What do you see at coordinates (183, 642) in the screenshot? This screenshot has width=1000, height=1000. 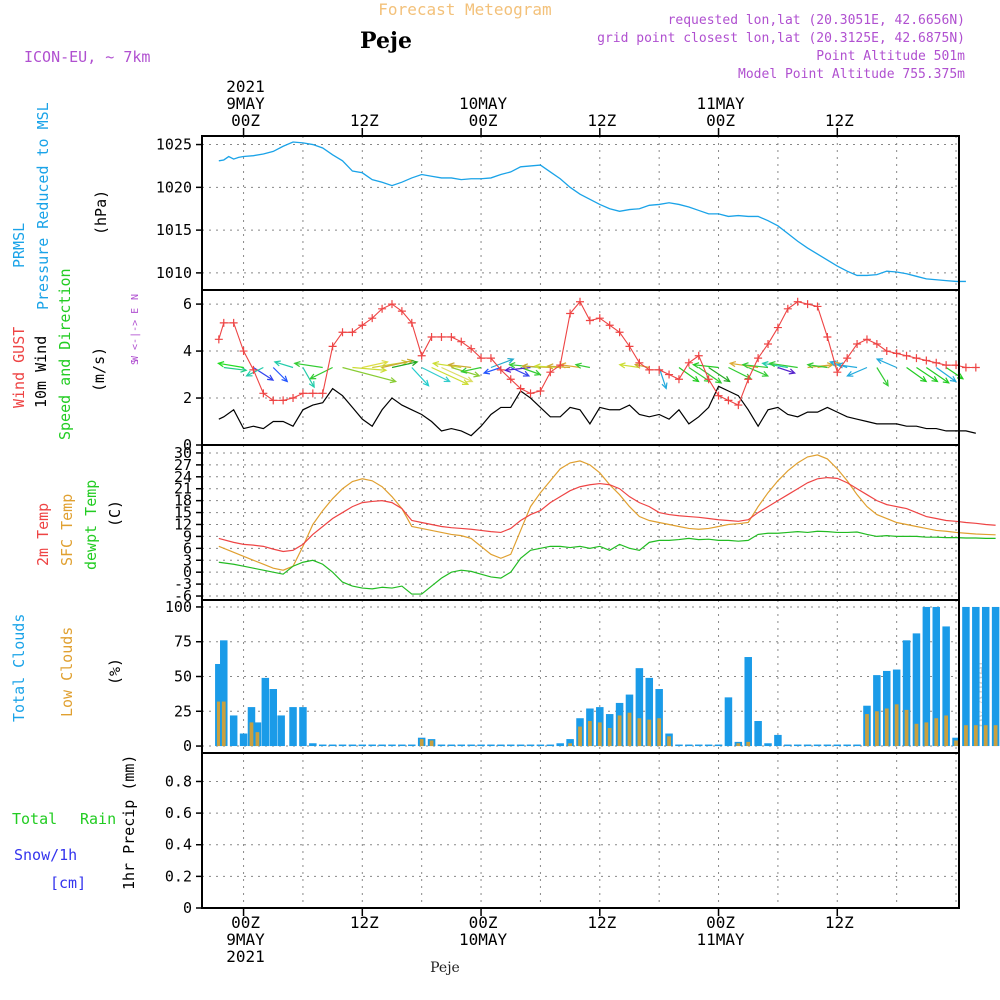 I see `y-tick-label: 75` at bounding box center [183, 642].